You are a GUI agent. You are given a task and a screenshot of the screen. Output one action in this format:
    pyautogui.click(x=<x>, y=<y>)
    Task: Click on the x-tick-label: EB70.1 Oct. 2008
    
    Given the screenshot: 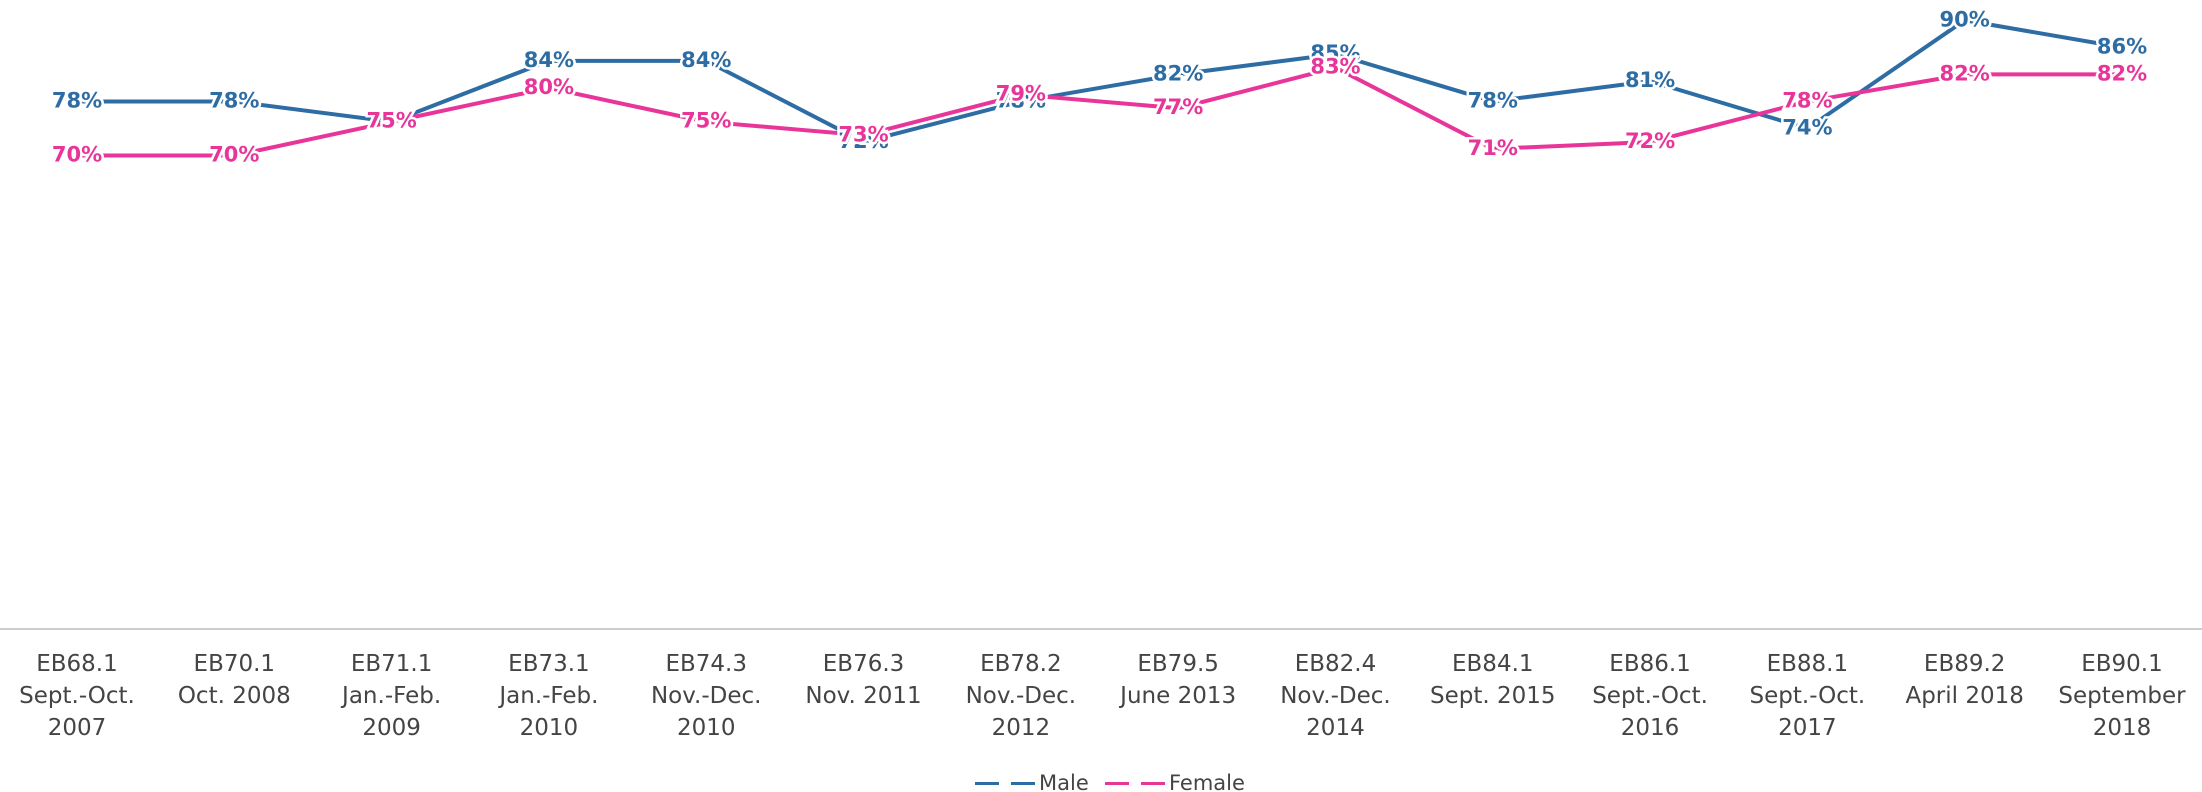 What is the action you would take?
    pyautogui.click(x=234, y=680)
    